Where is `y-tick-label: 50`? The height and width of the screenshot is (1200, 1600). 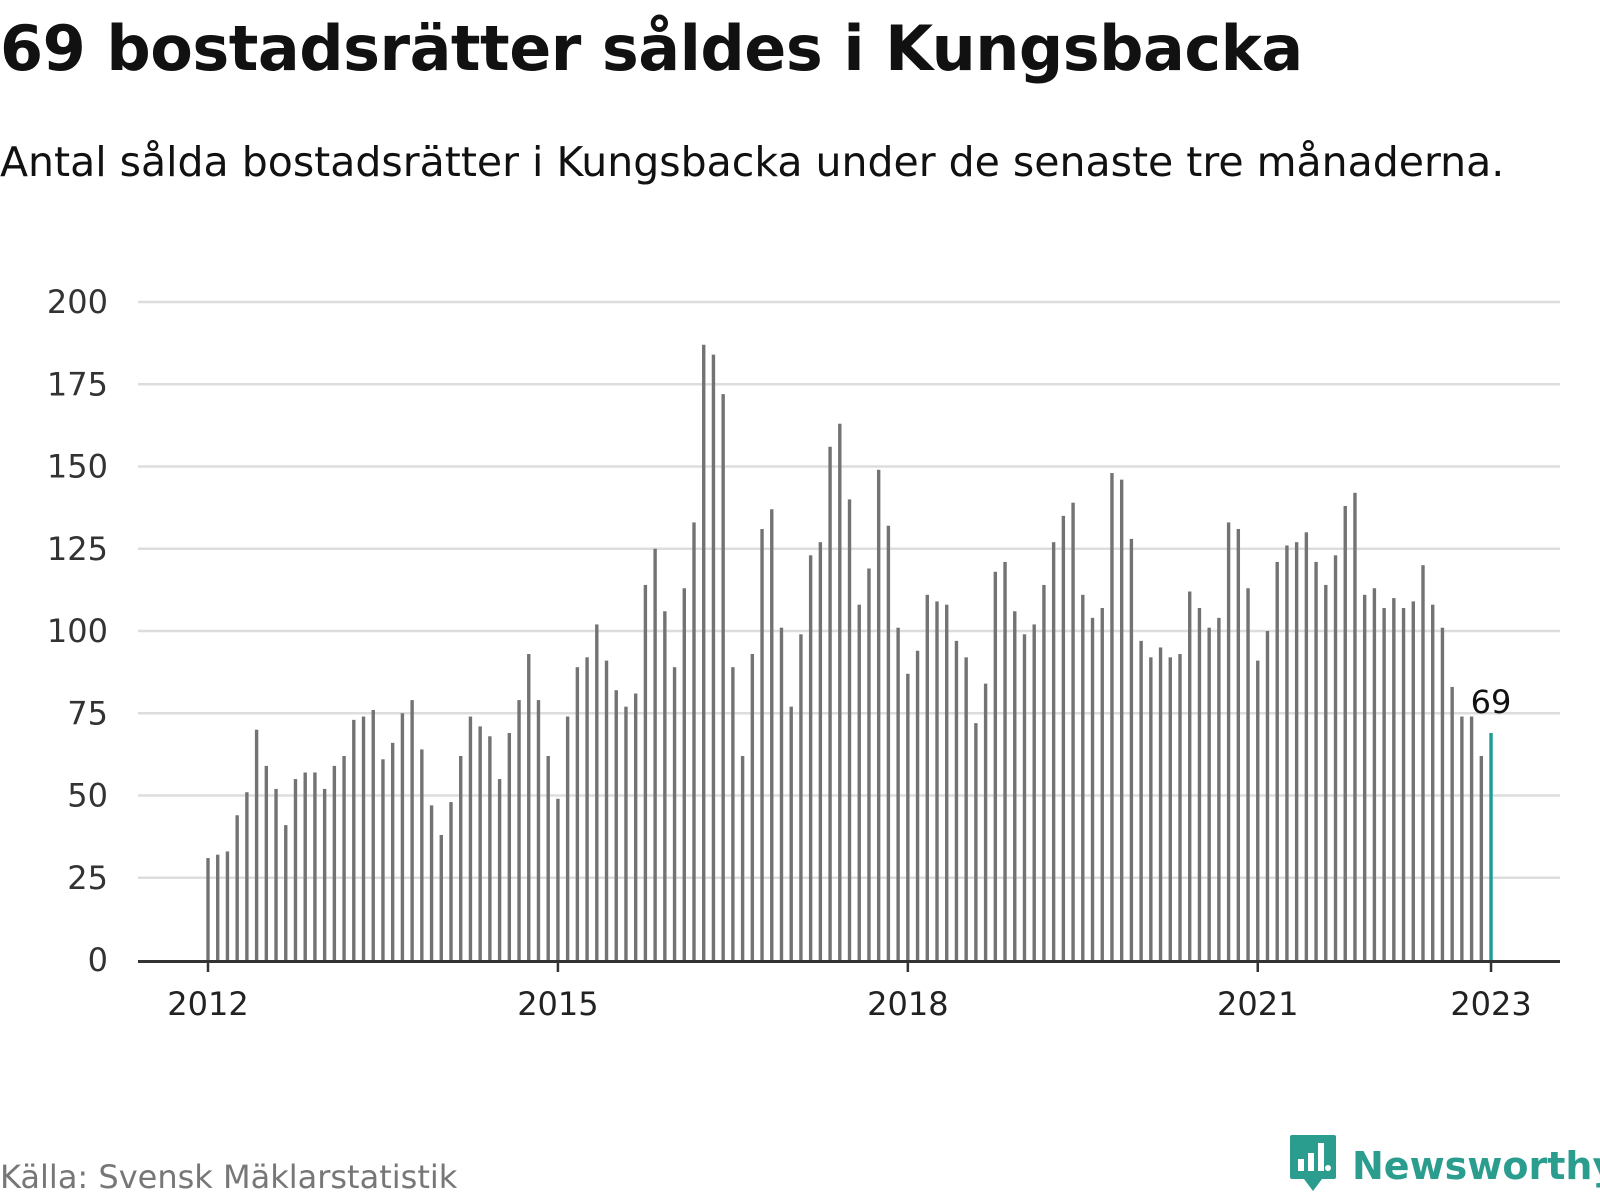
y-tick-label: 50 is located at coordinates (87, 796).